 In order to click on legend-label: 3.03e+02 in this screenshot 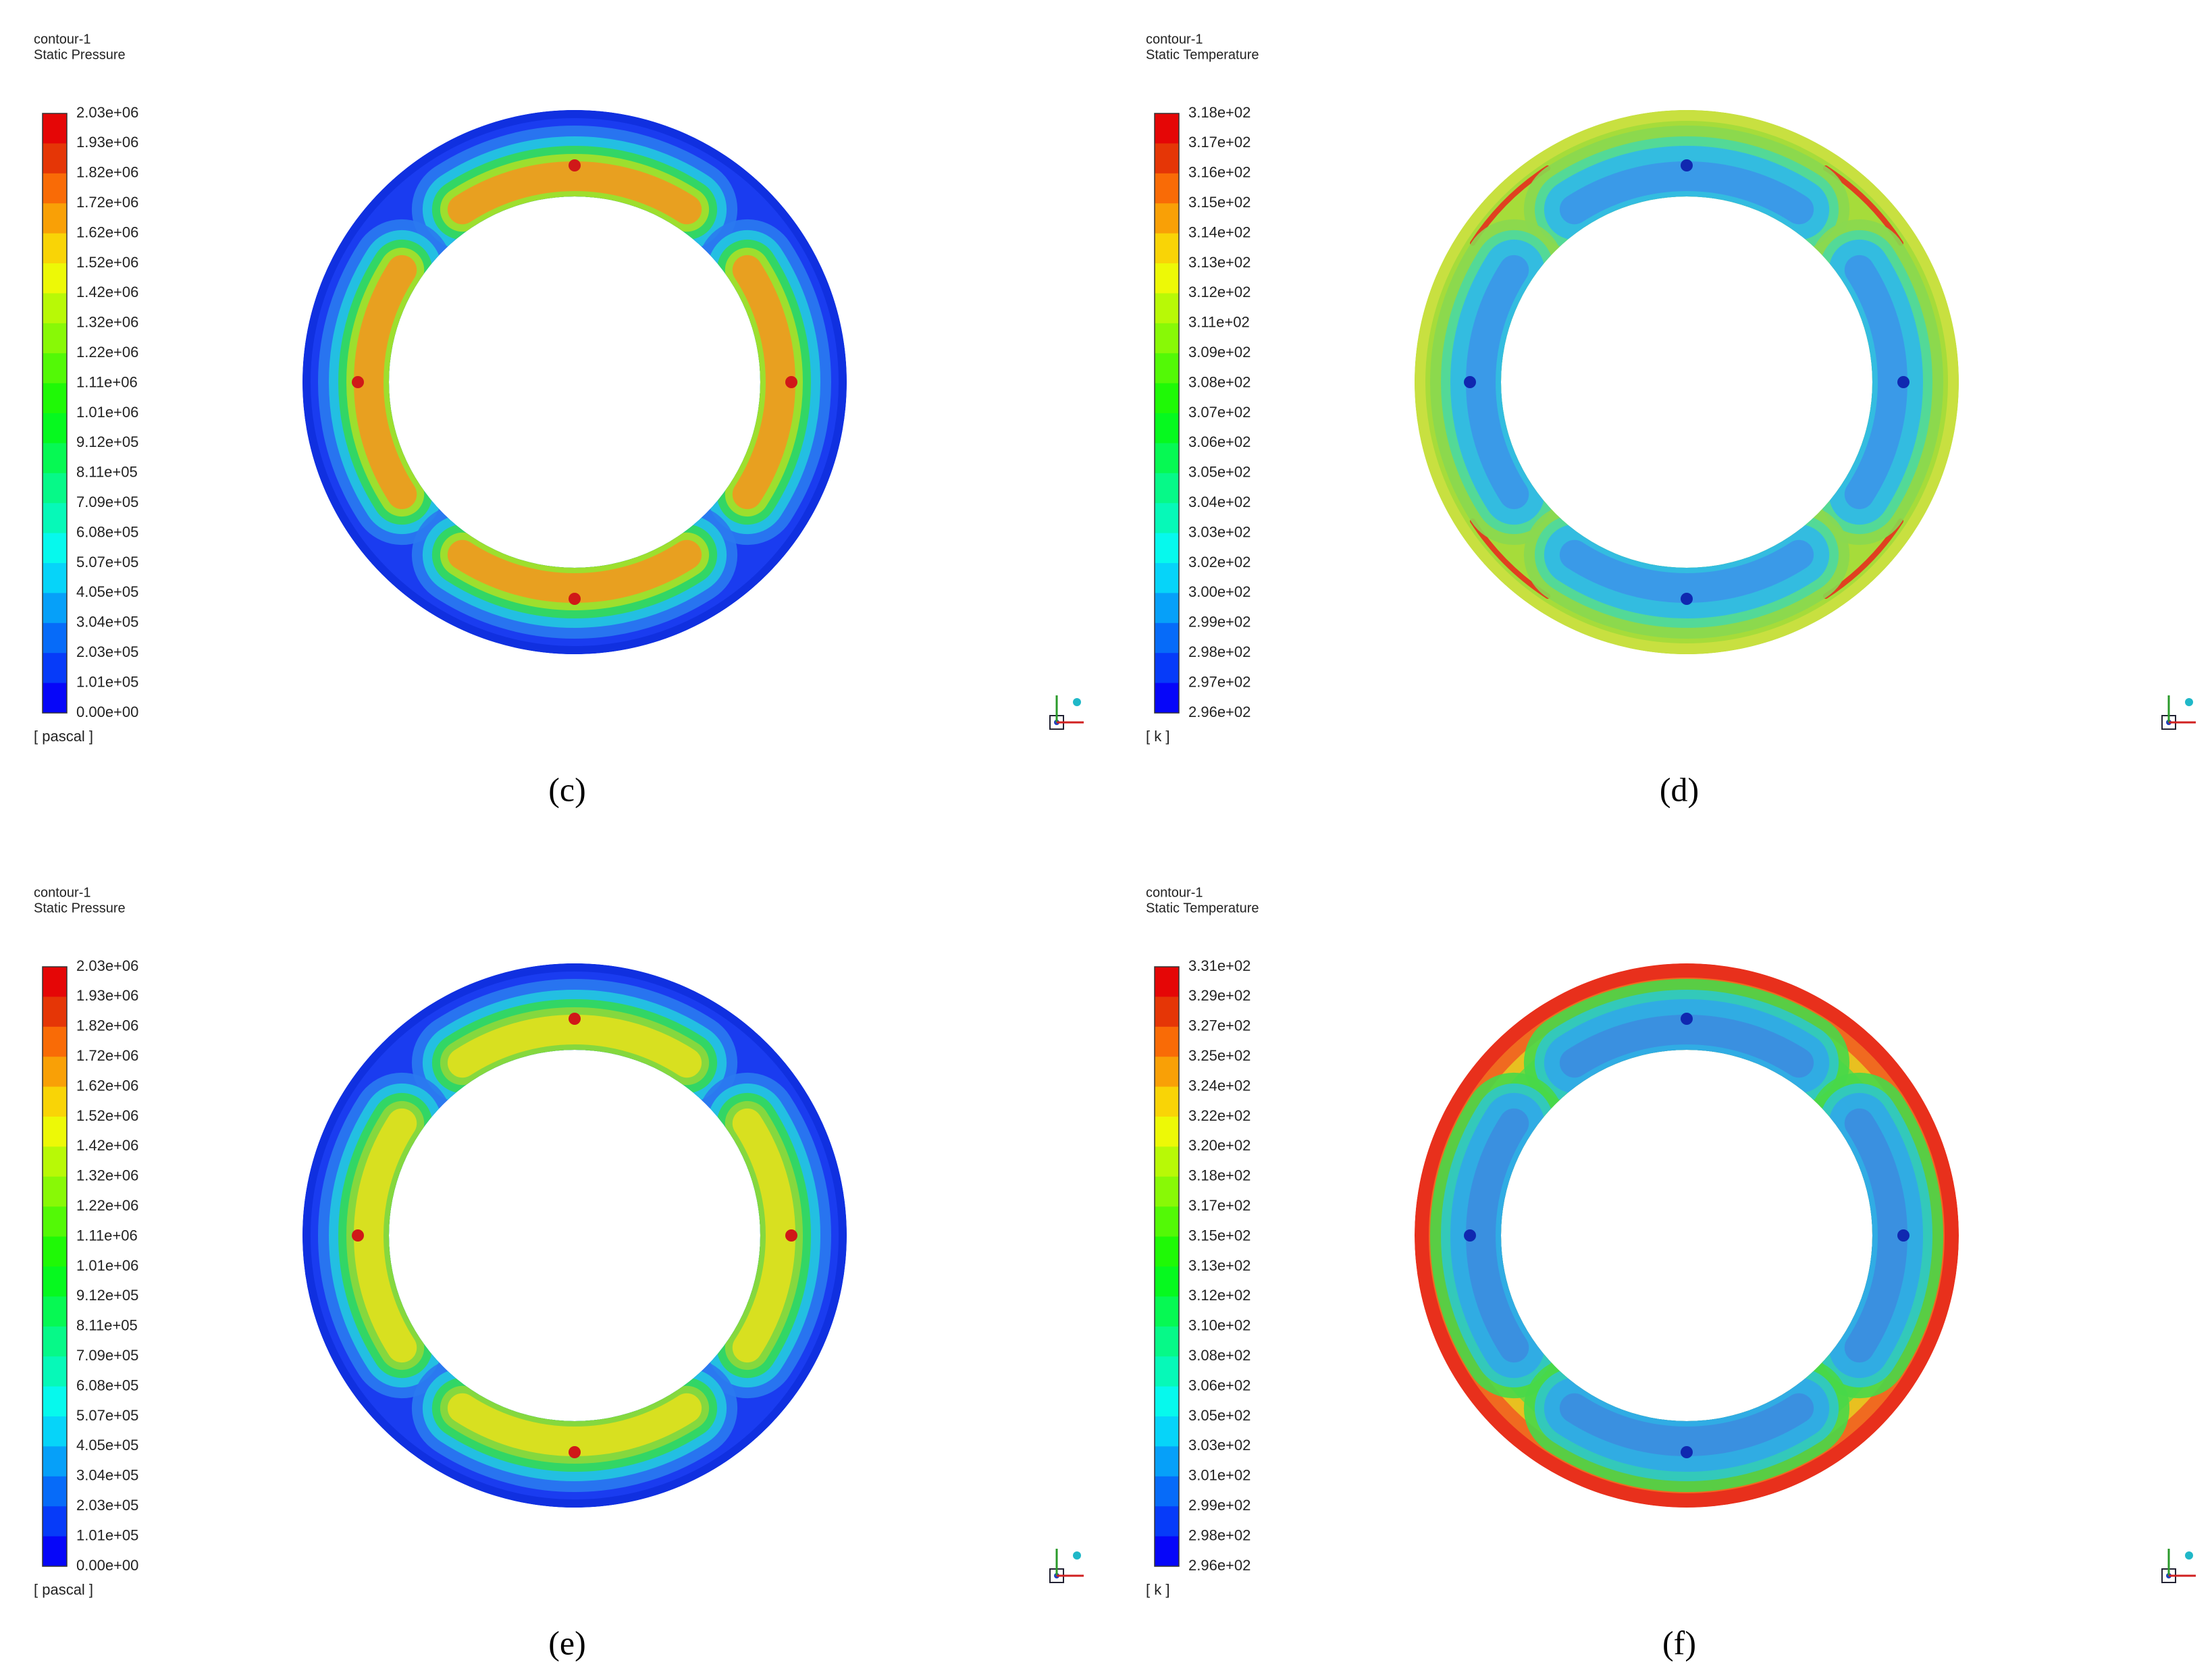, I will do `click(1219, 531)`.